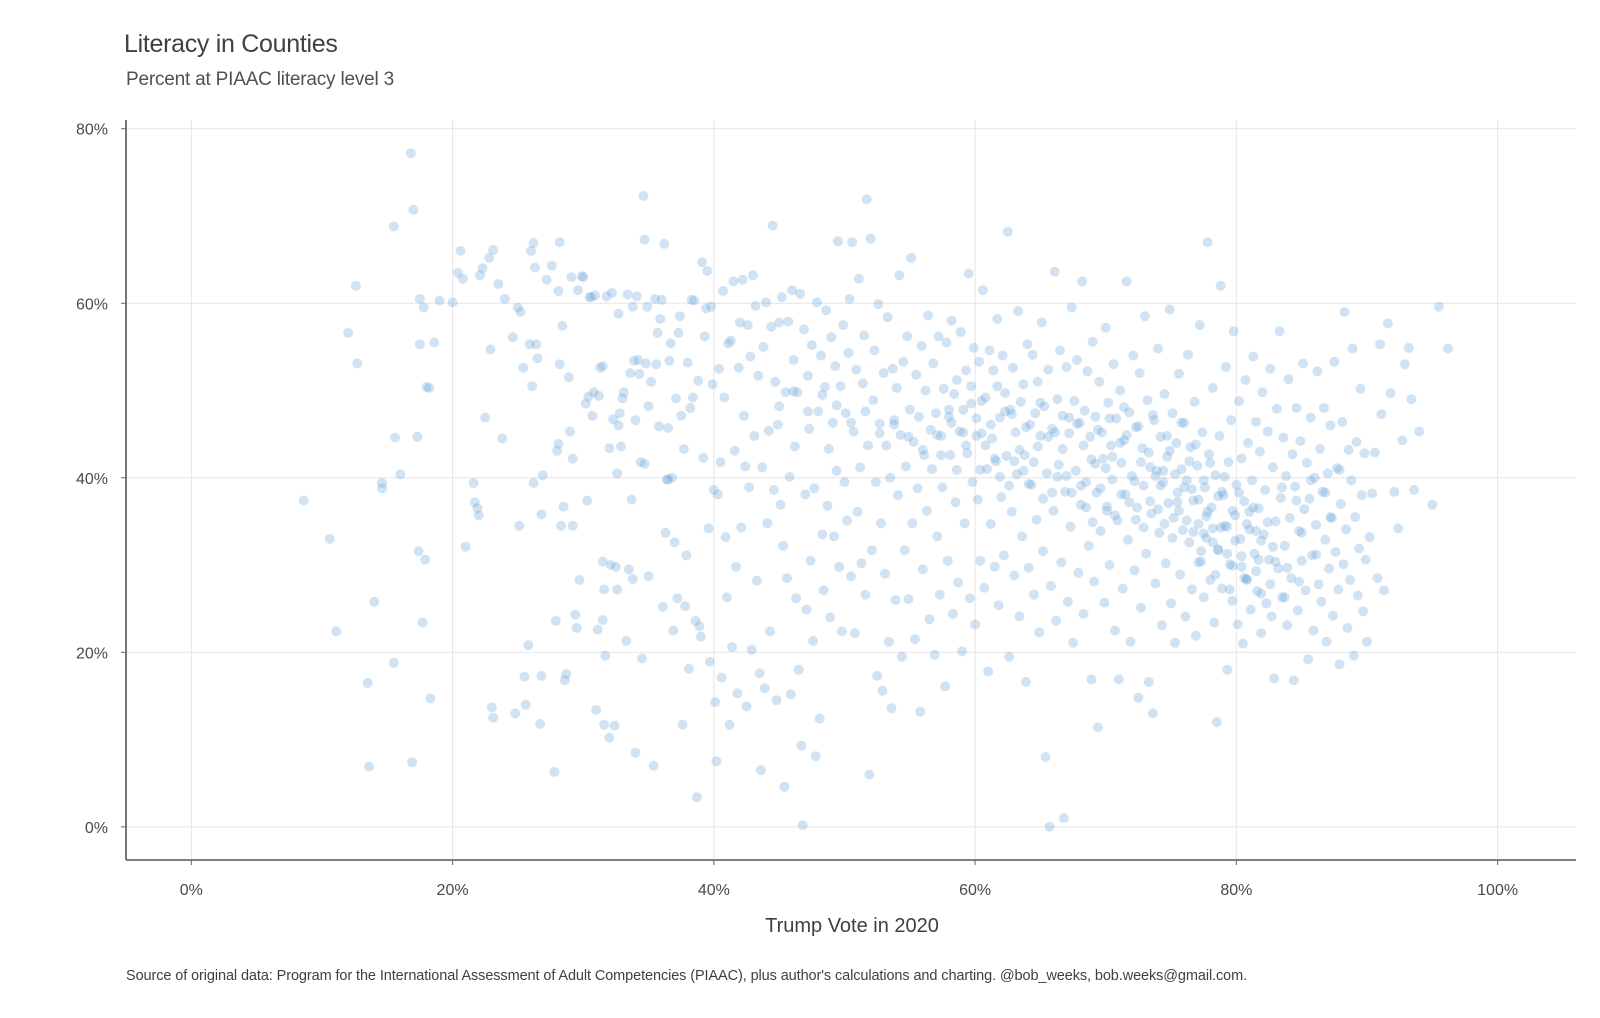 The image size is (1600, 1018). What do you see at coordinates (852, 926) in the screenshot?
I see `x-axis-title: Trump Vote in 2020` at bounding box center [852, 926].